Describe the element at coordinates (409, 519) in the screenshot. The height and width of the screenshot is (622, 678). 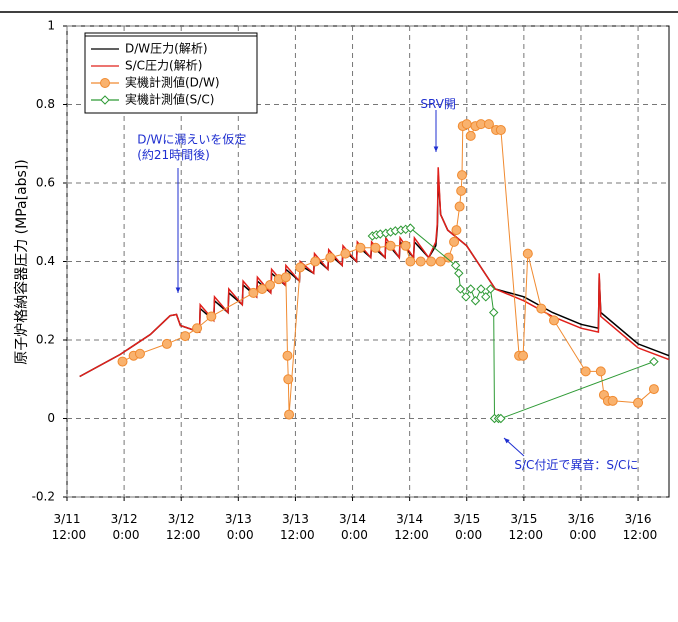
I see `x-tick-date: 3/14` at that location.